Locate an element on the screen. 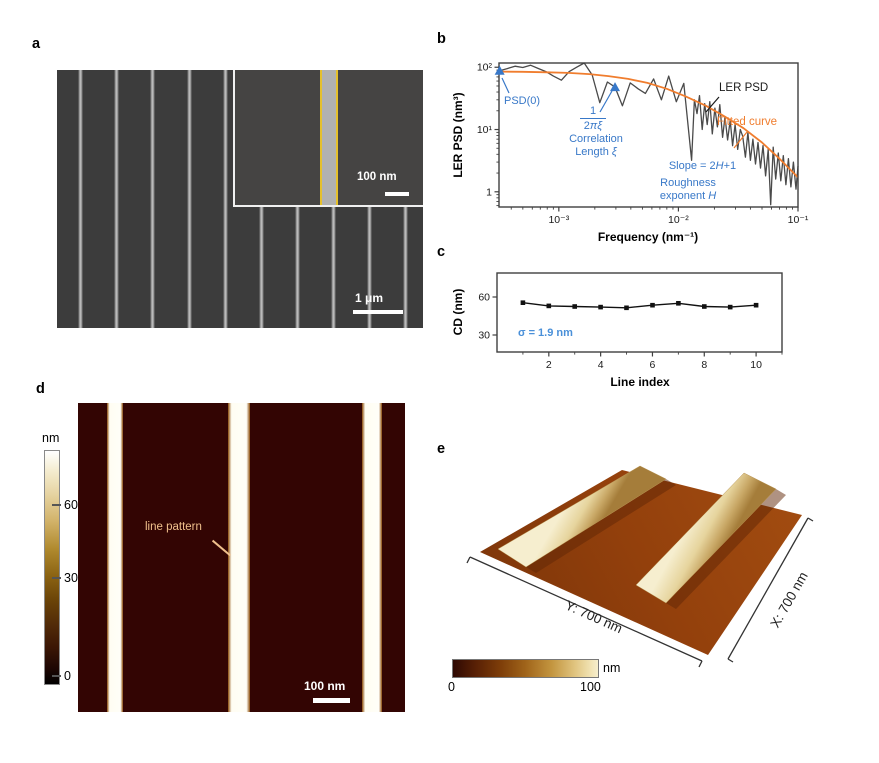 This screenshot has width=879, height=763. panel-e-label: e is located at coordinates (441, 449).